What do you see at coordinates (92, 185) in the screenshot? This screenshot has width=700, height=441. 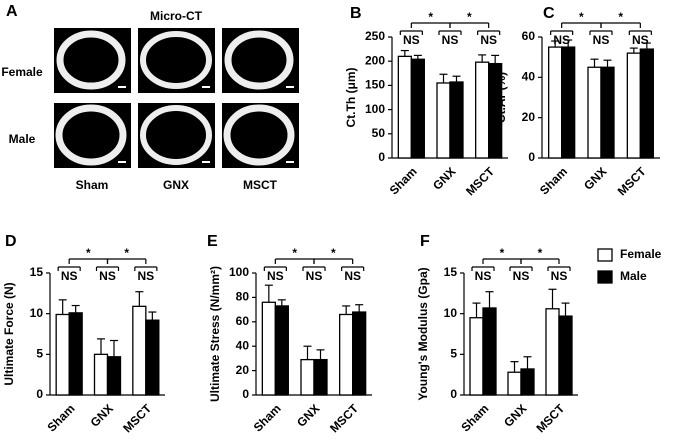 I see `column-label: Sham` at bounding box center [92, 185].